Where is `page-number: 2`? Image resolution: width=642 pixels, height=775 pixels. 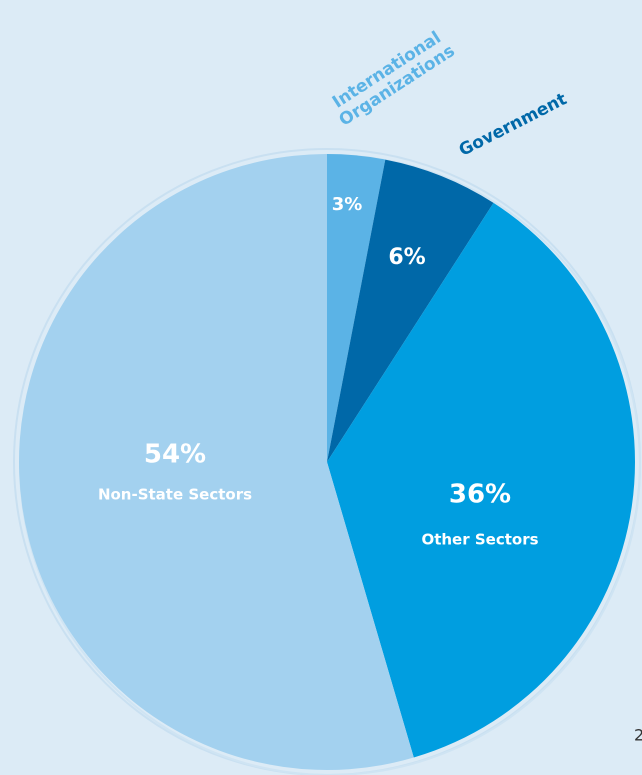
page-number: 2 is located at coordinates (638, 735).